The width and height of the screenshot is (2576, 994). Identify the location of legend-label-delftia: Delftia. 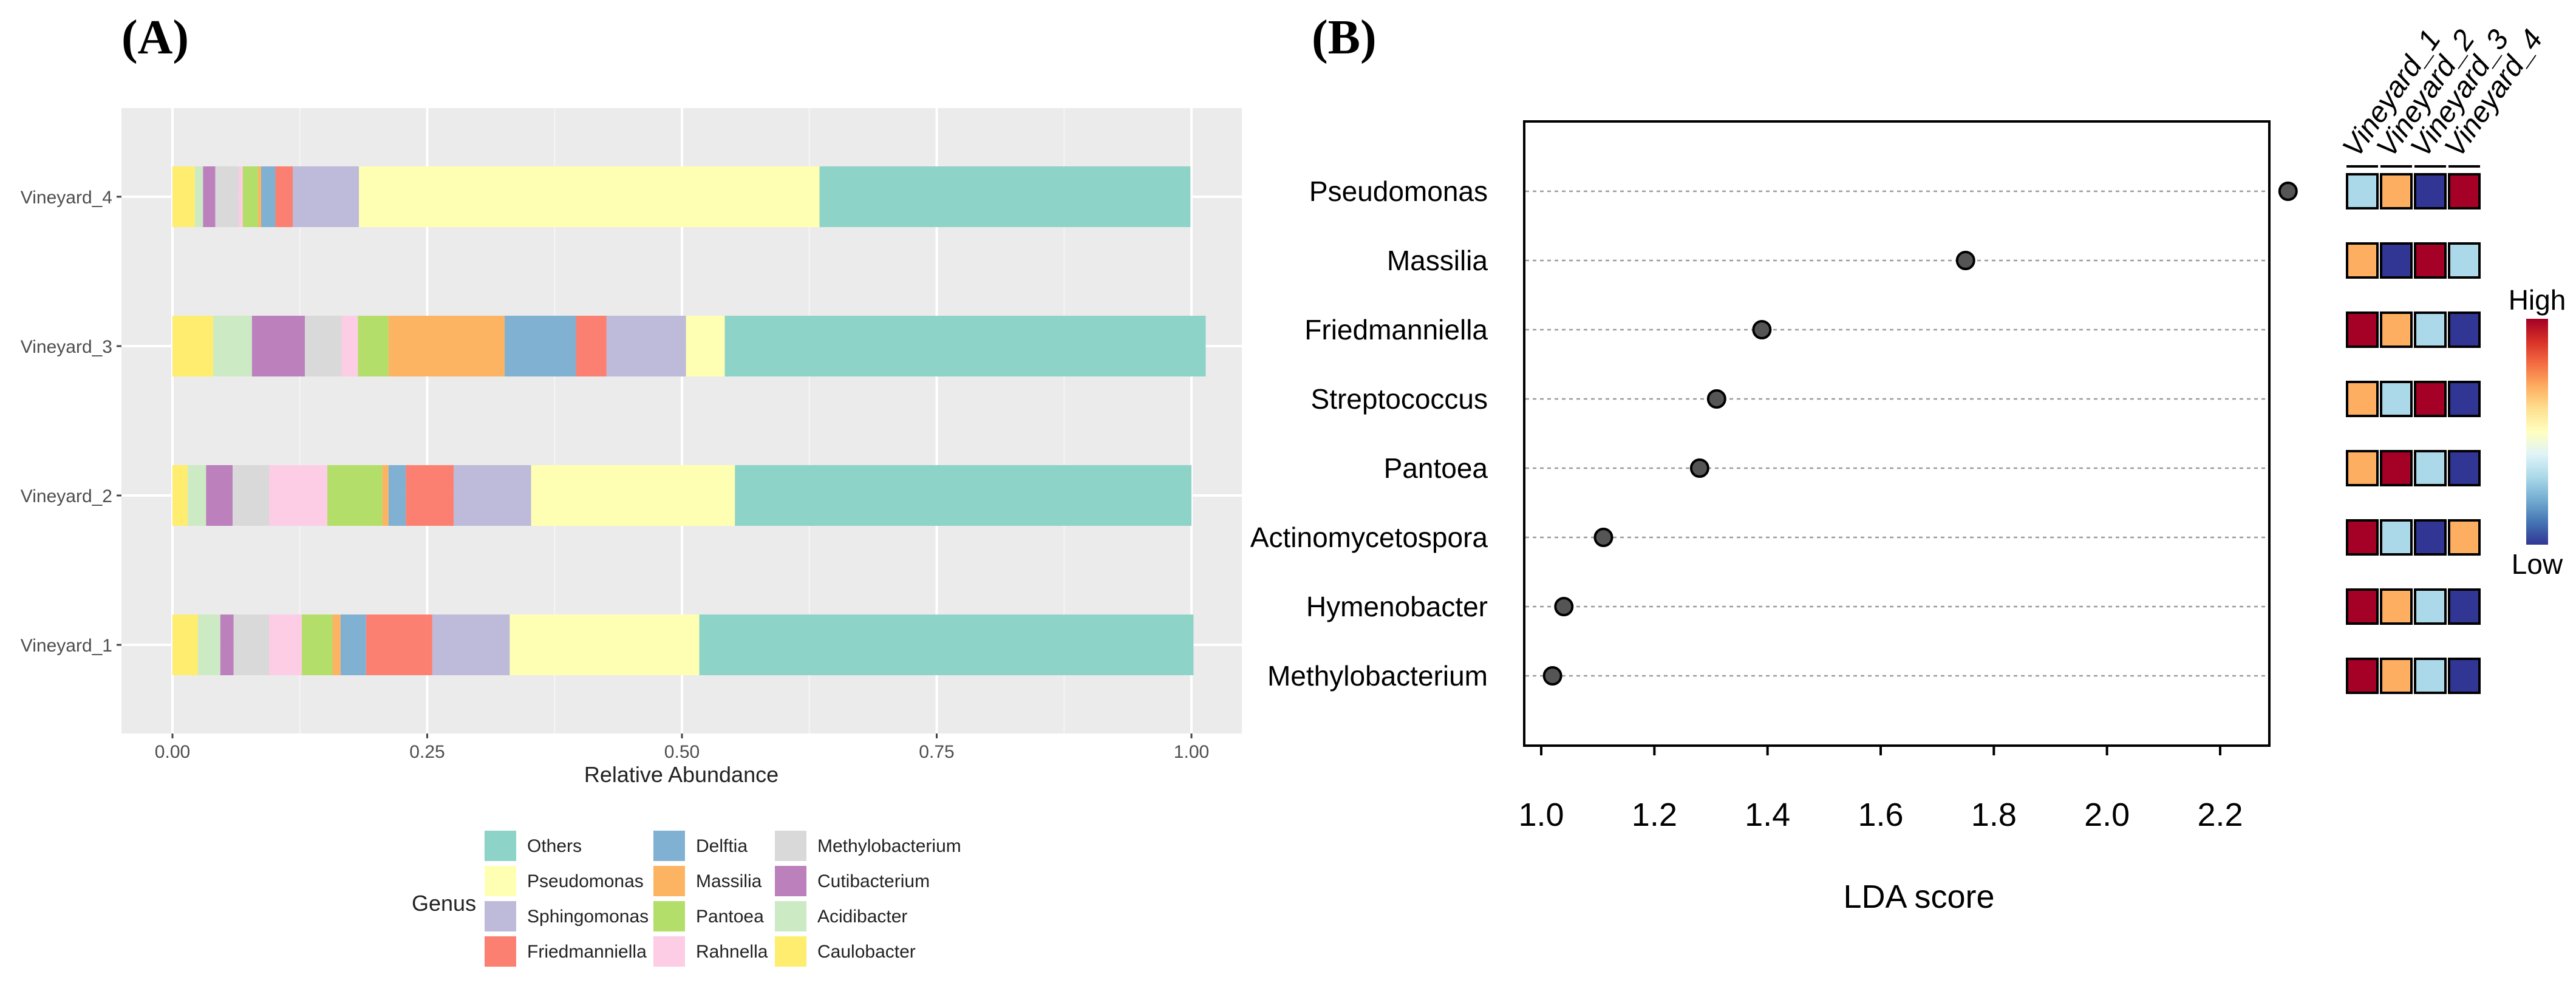
(722, 846).